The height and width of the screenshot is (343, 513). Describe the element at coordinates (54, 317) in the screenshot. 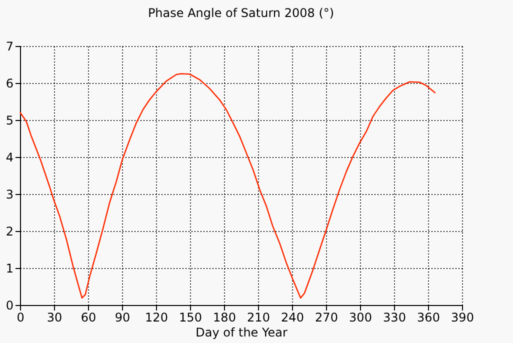

I see `x-tick-label: 30` at that location.